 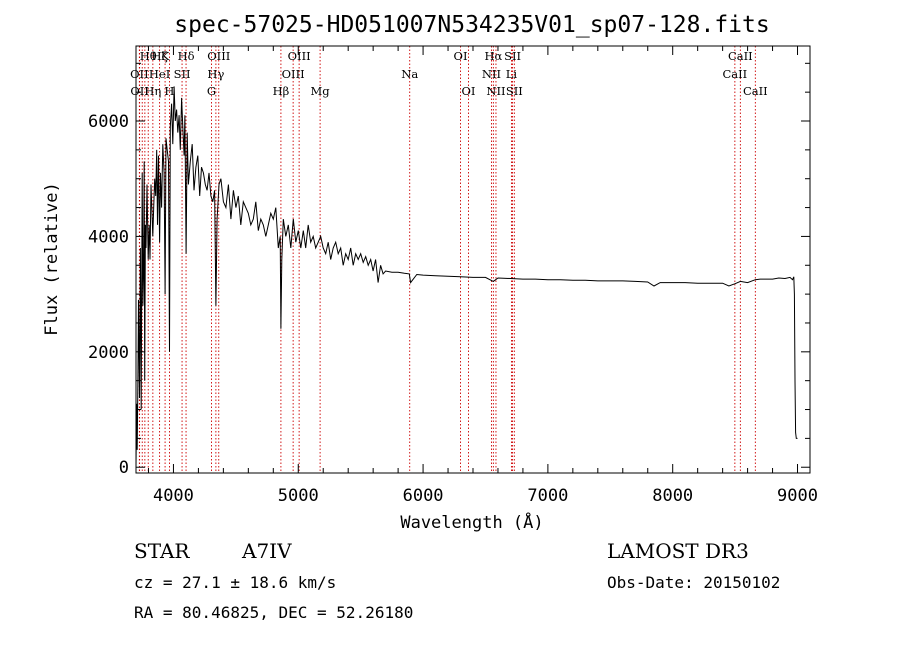 What do you see at coordinates (124, 468) in the screenshot?
I see `y-tick-label: 0` at bounding box center [124, 468].